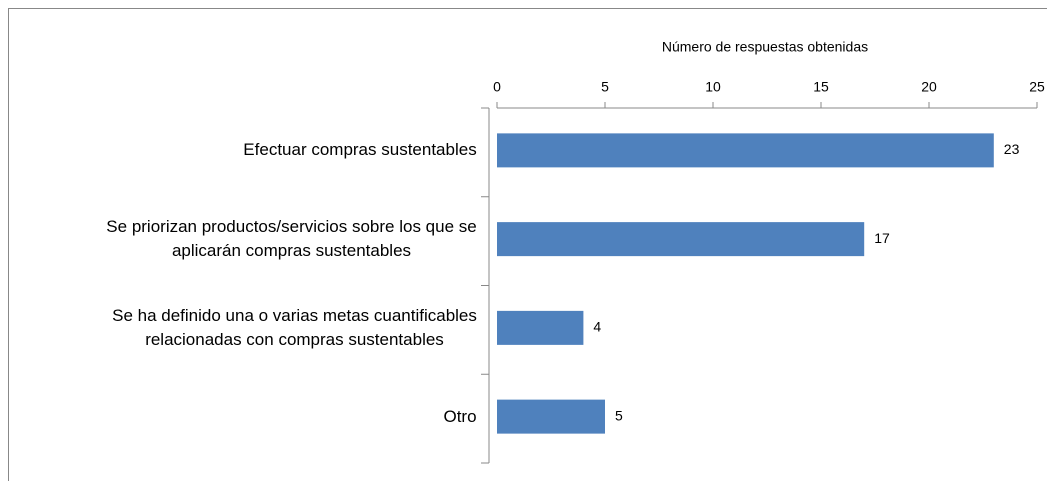 This screenshot has height=481, width=1047. What do you see at coordinates (882, 238) in the screenshot?
I see `data-label: 17` at bounding box center [882, 238].